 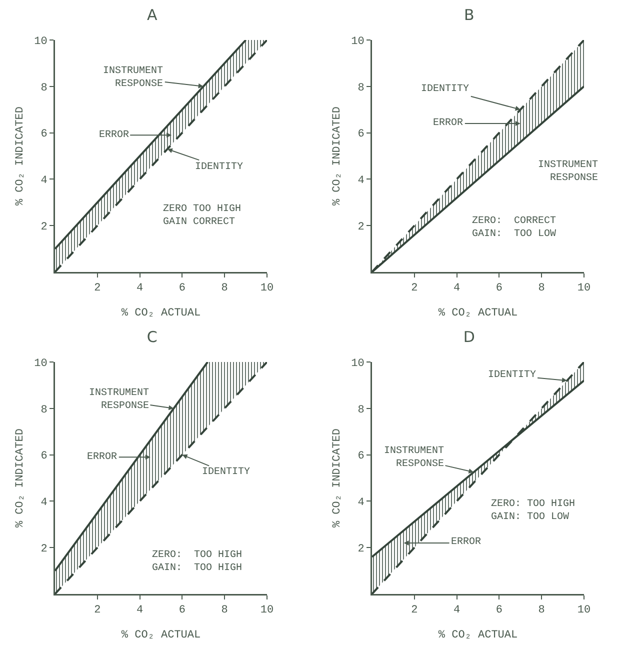 What do you see at coordinates (202, 216) in the screenshot?
I see `annotation: ZERO TOO HIGH GAIN CORRECT` at bounding box center [202, 216].